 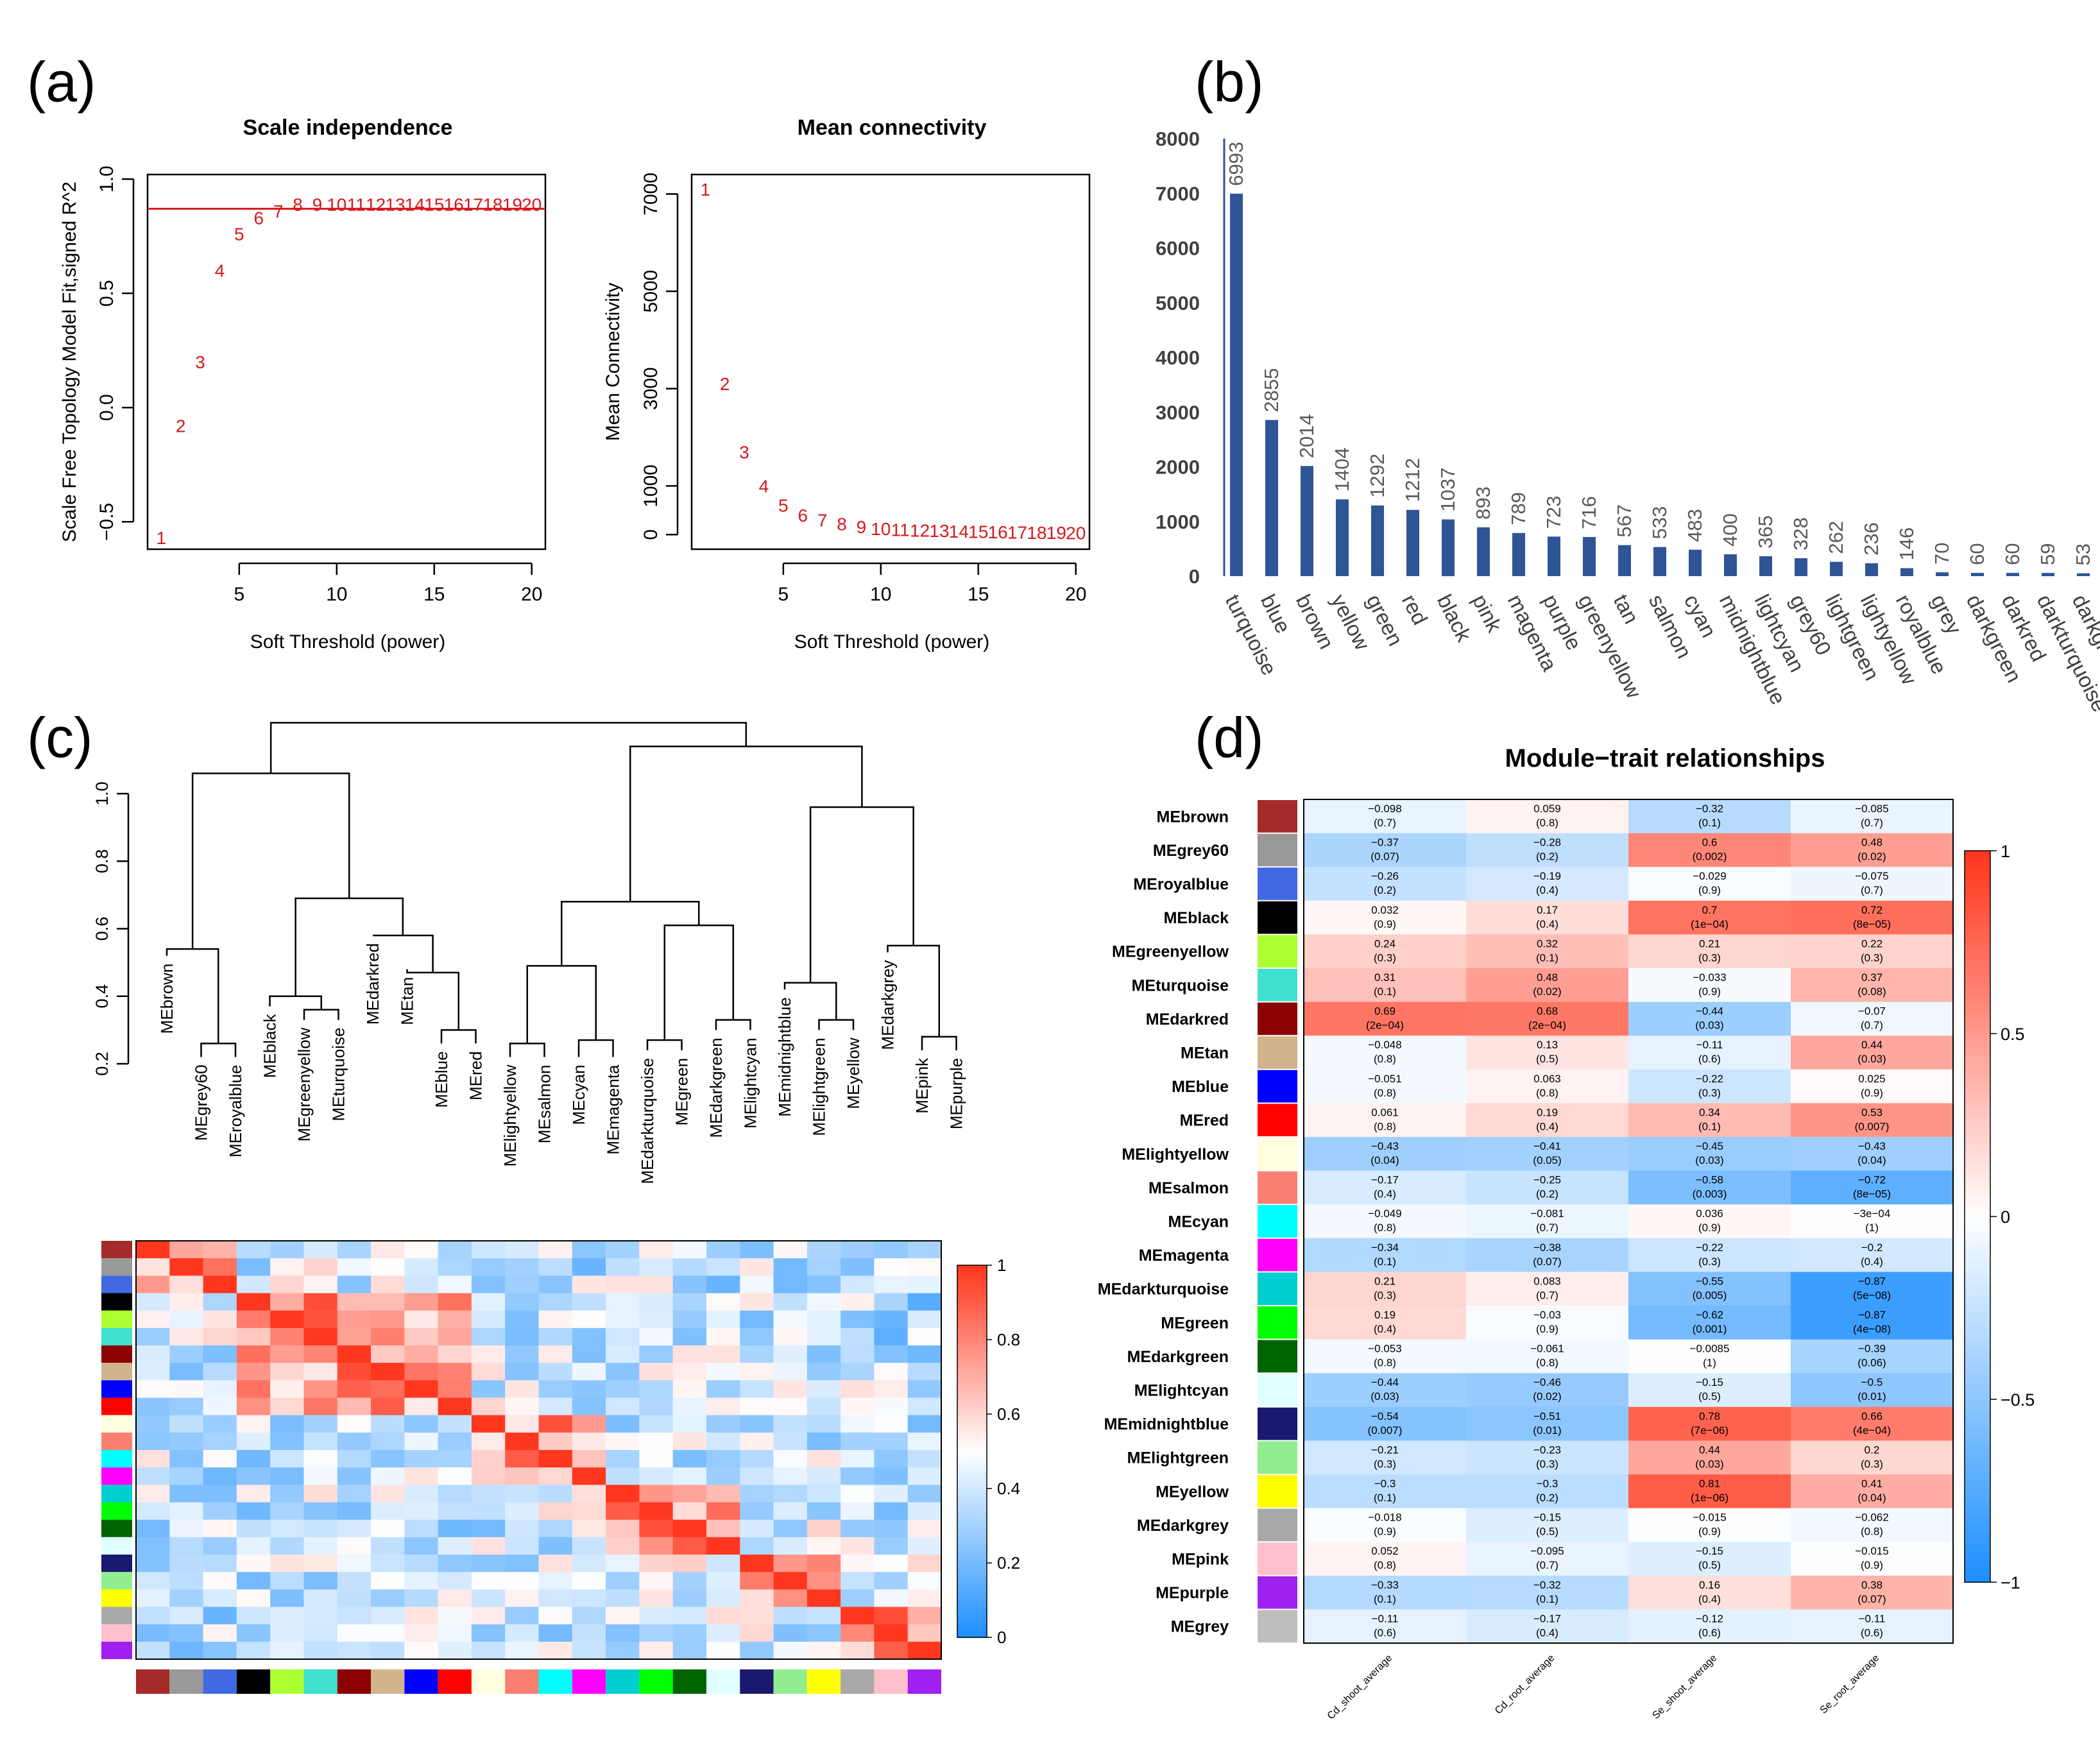 I want to click on cell-correlation: −0.72, so click(x=1872, y=1180).